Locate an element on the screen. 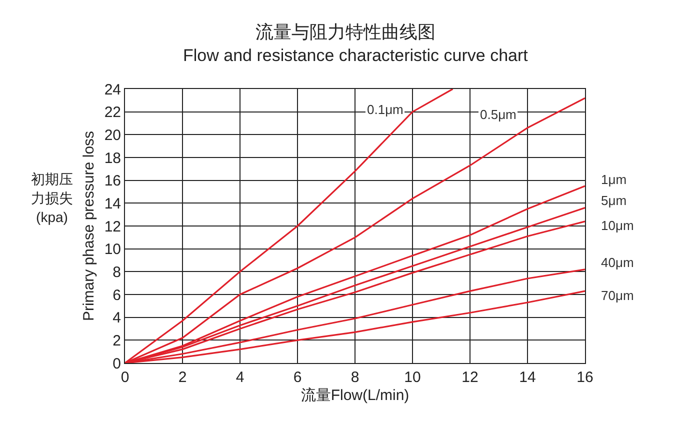 The width and height of the screenshot is (691, 425). x-tick-label: 8 is located at coordinates (355, 377).